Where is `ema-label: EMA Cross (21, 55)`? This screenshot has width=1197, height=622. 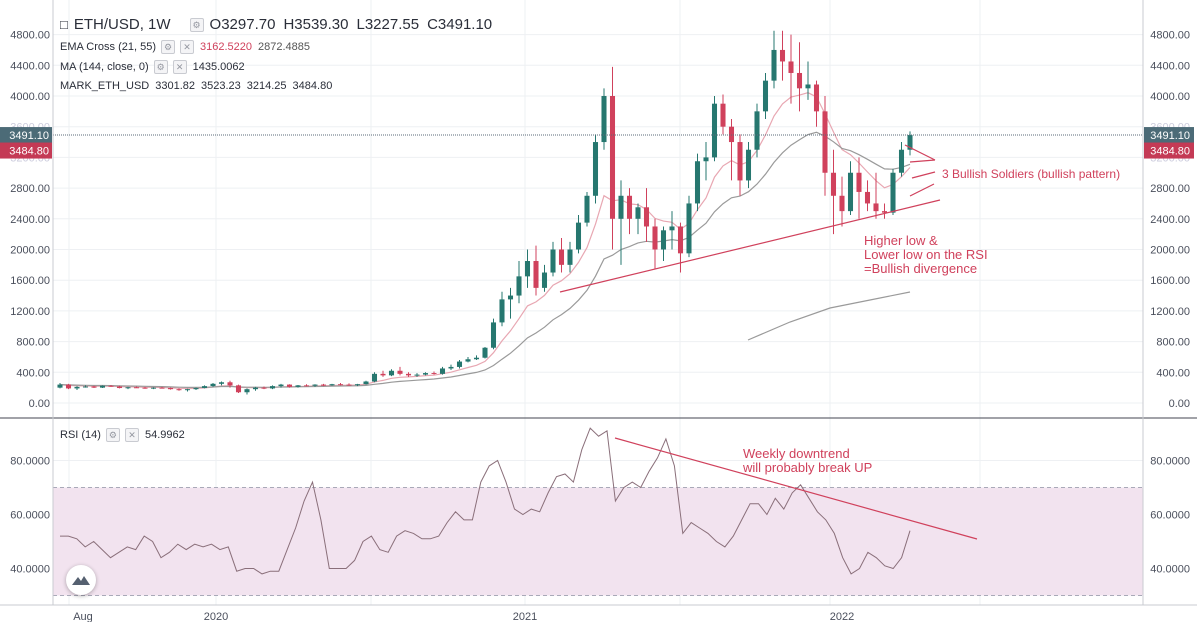 ema-label: EMA Cross (21, 55) is located at coordinates (108, 47).